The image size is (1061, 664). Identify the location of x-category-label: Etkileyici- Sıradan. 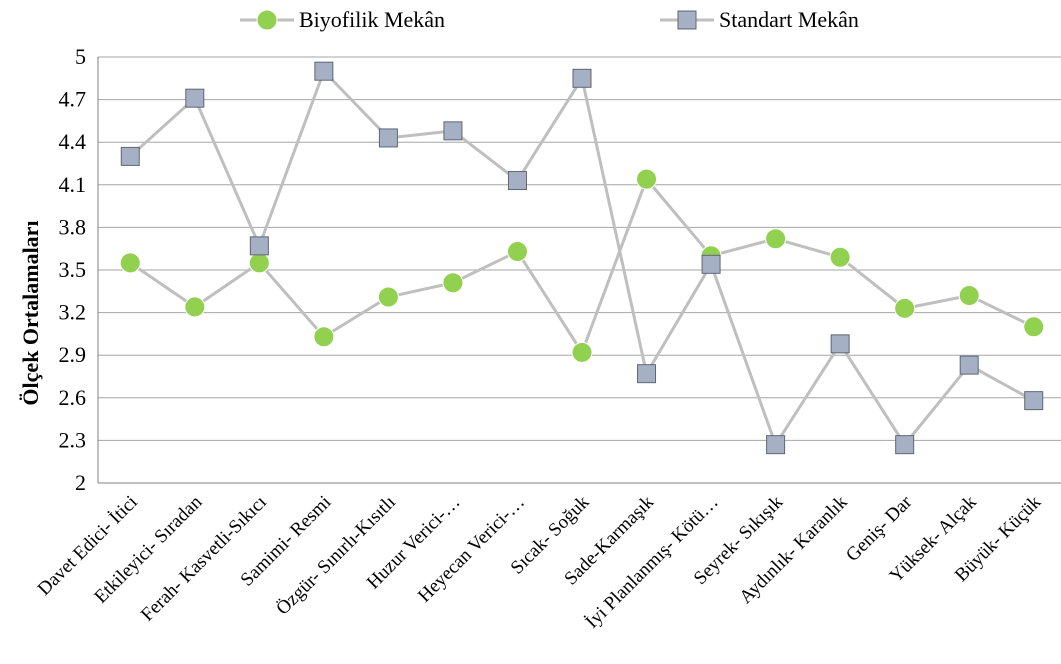
(148, 549).